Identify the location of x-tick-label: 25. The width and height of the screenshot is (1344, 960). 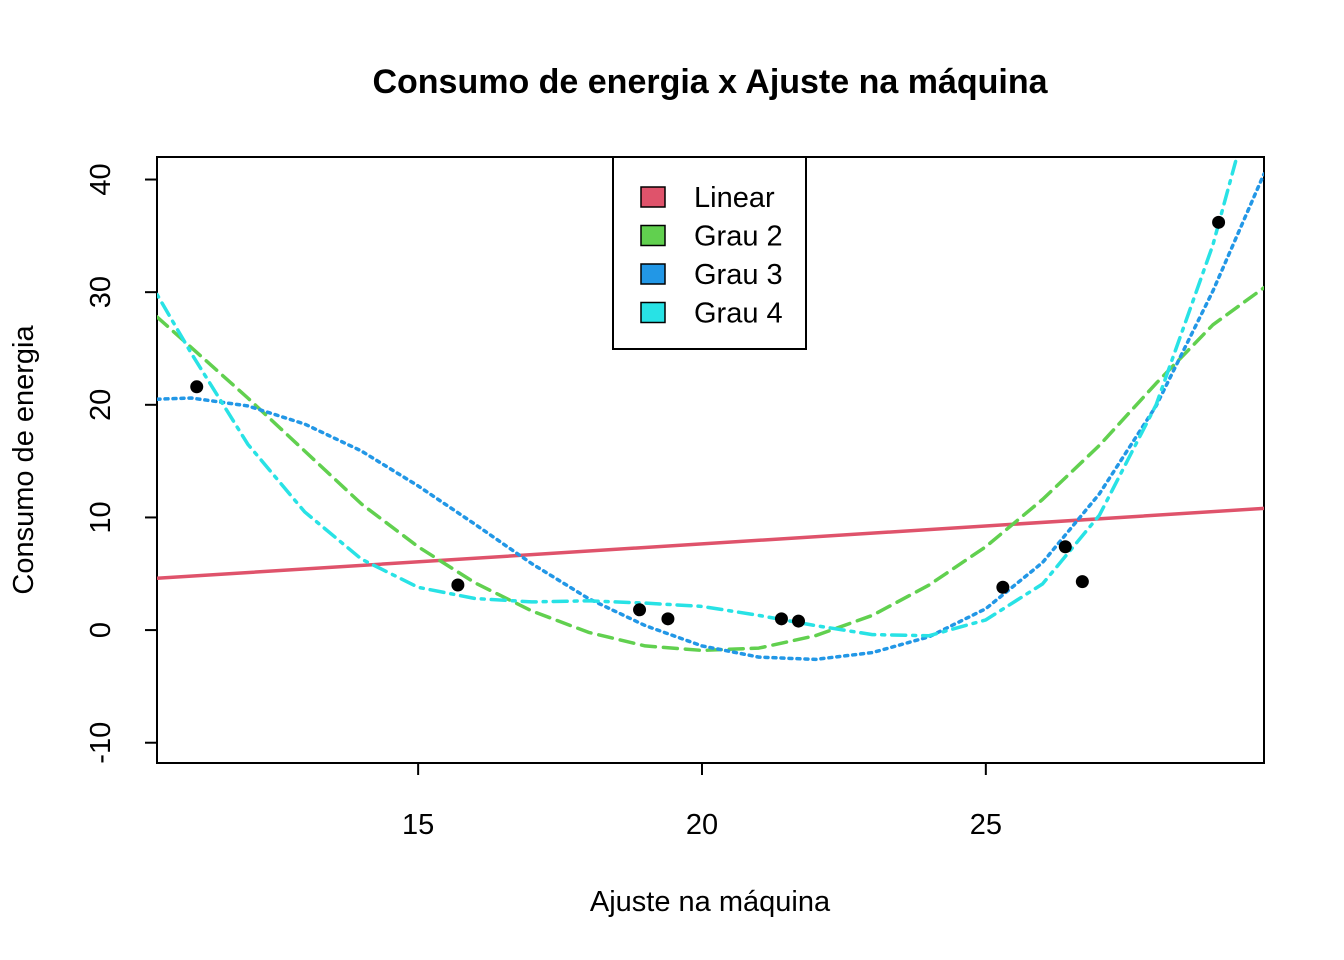
(986, 825).